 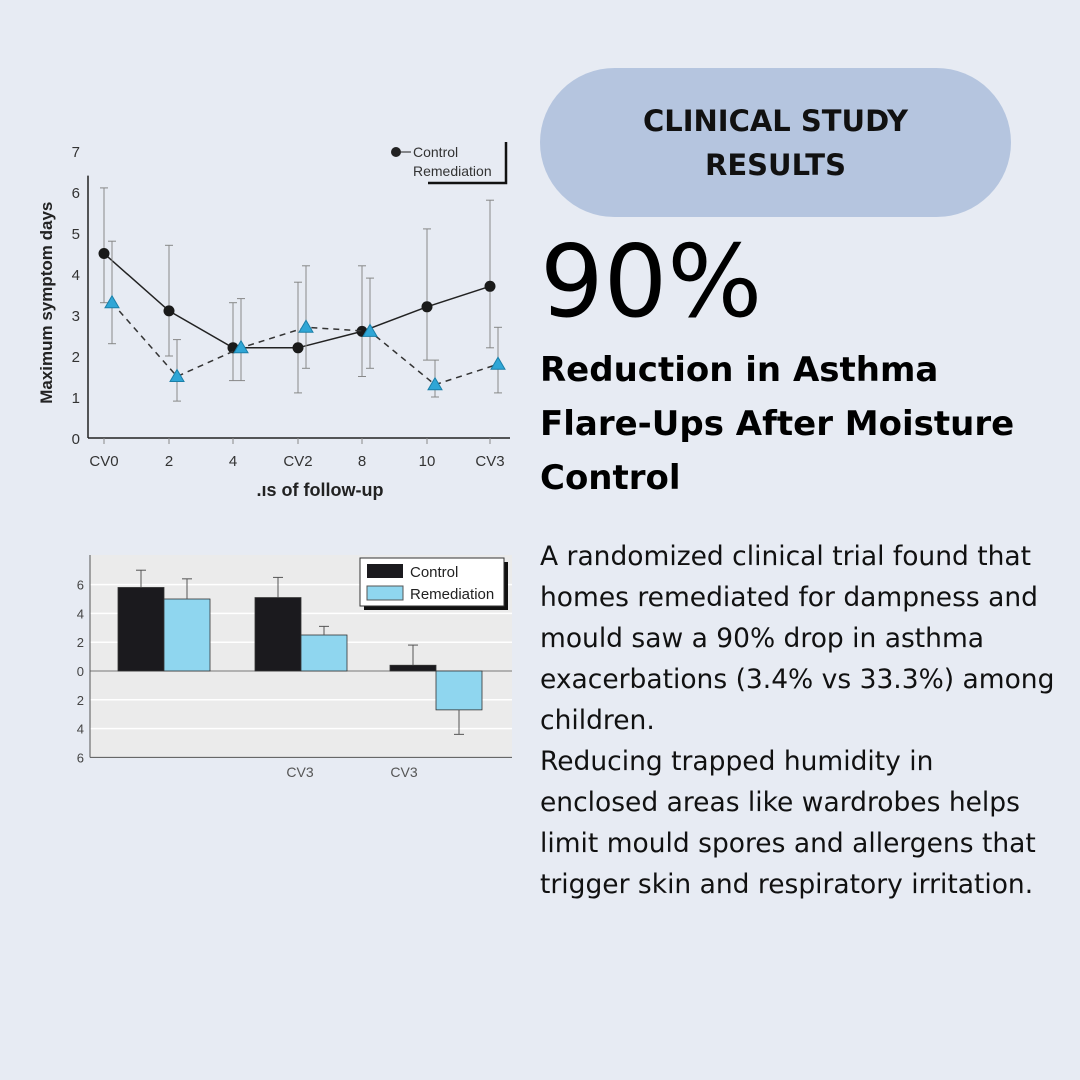 What do you see at coordinates (76, 398) in the screenshot?
I see `y-tick-label: 1` at bounding box center [76, 398].